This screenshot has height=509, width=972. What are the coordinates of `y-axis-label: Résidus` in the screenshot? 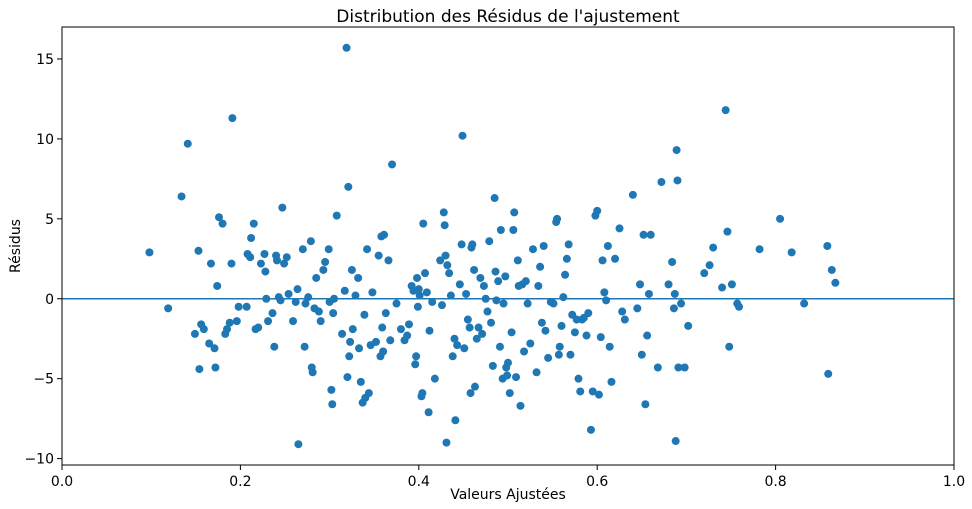 It's located at (16, 246).